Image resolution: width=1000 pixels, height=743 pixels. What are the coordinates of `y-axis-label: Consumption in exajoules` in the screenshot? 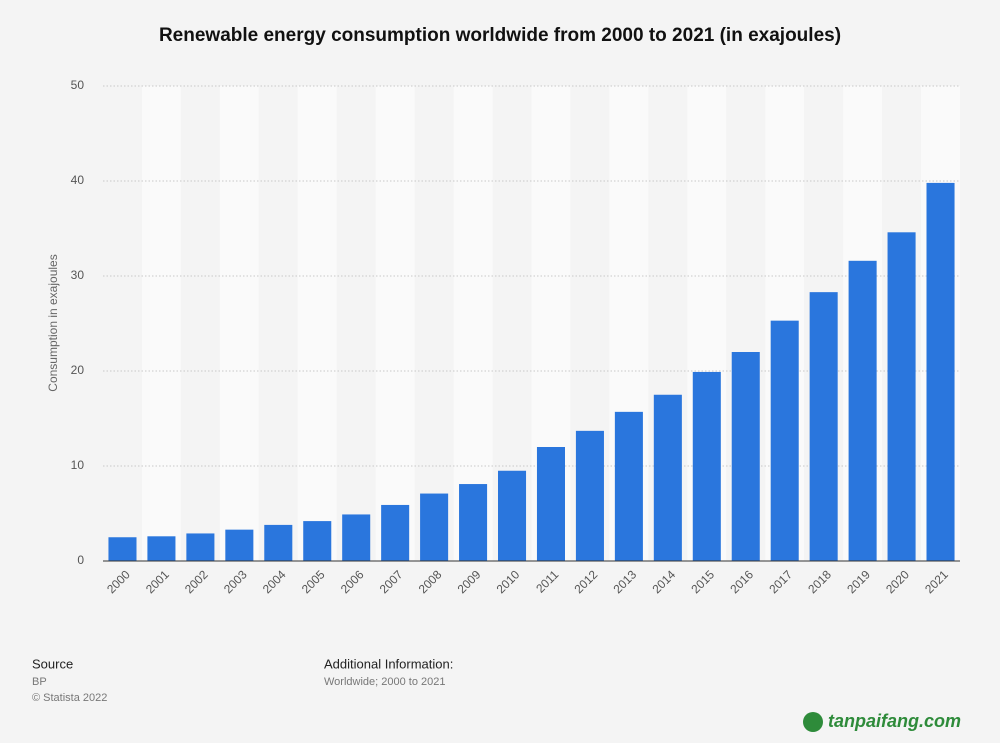 It's located at (53, 322).